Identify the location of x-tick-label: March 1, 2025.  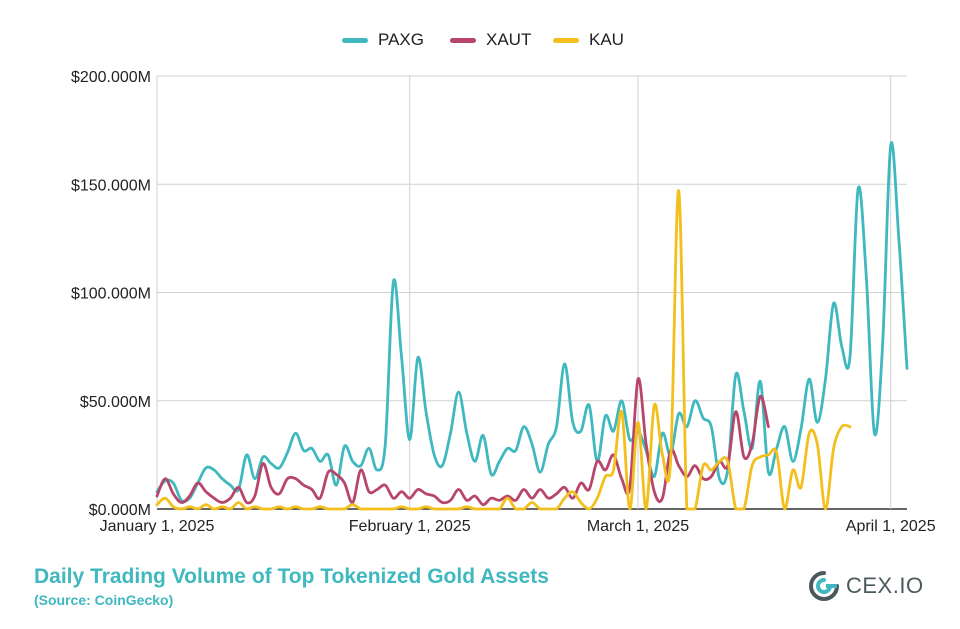
(638, 526).